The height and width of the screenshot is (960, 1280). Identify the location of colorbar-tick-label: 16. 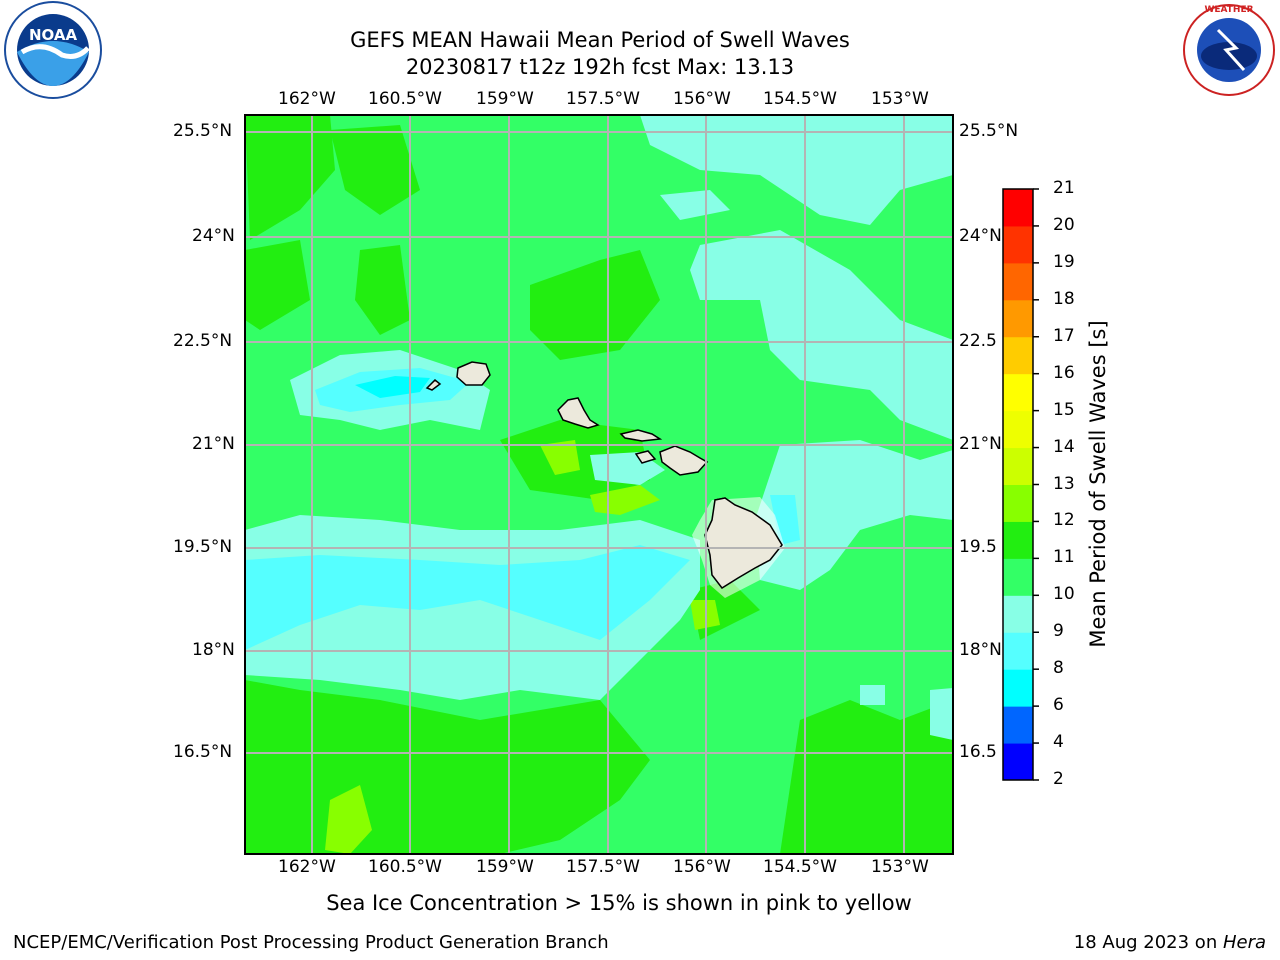
(1064, 372).